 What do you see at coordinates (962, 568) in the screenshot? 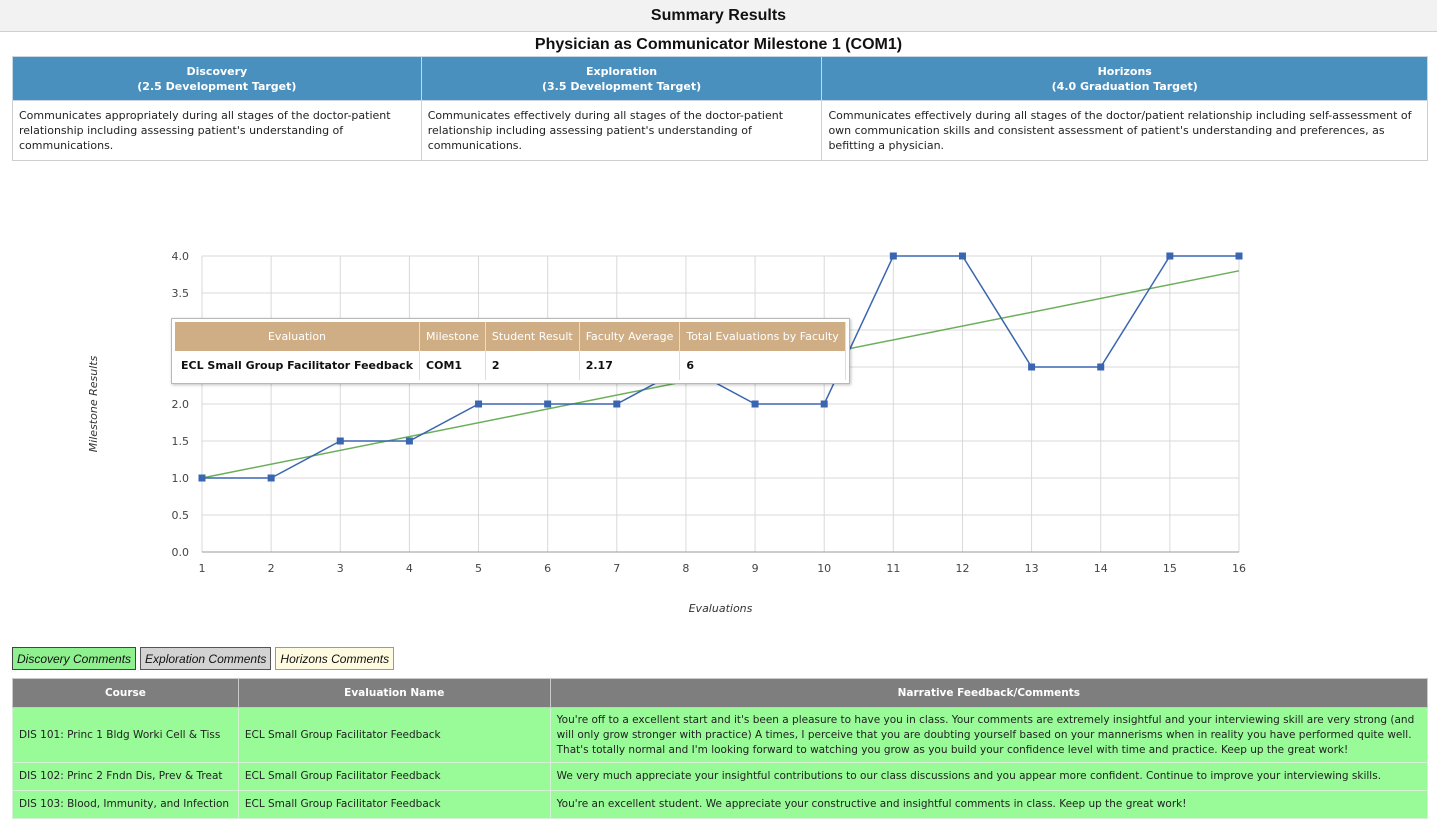
I see `x-tick-label: 12` at bounding box center [962, 568].